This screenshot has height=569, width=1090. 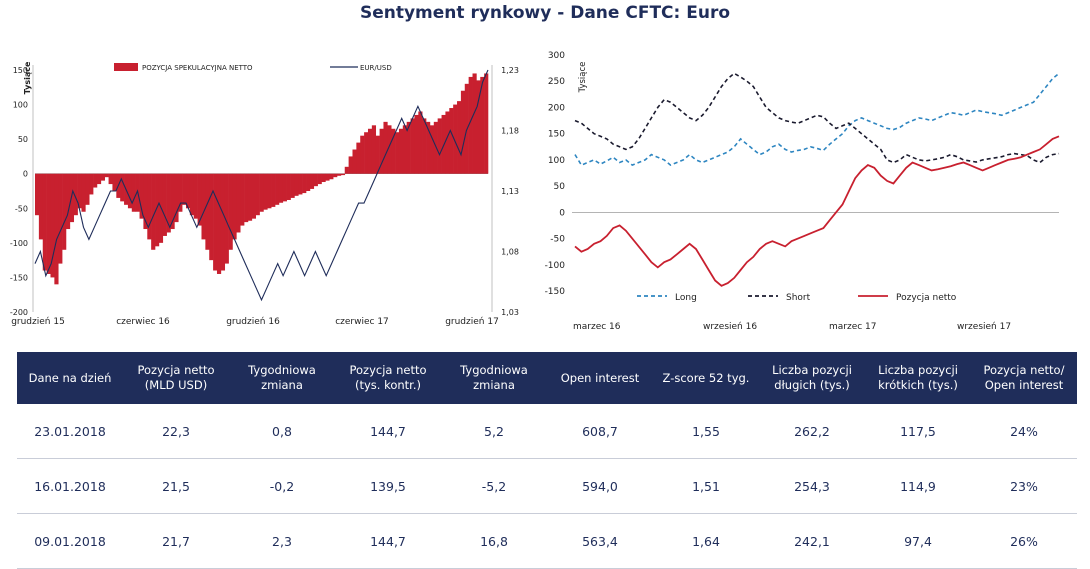 I want to click on table-cell: 21,5, so click(x=176, y=486).